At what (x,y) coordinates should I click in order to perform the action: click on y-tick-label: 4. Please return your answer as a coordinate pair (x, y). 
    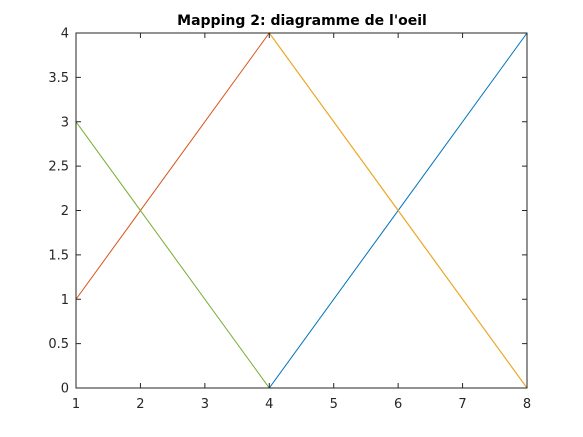
    Looking at the image, I should click on (65, 34).